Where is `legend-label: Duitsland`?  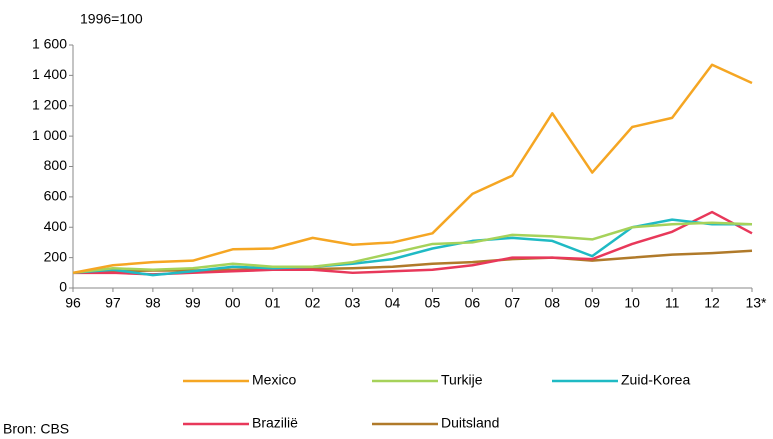 legend-label: Duitsland is located at coordinates (470, 423).